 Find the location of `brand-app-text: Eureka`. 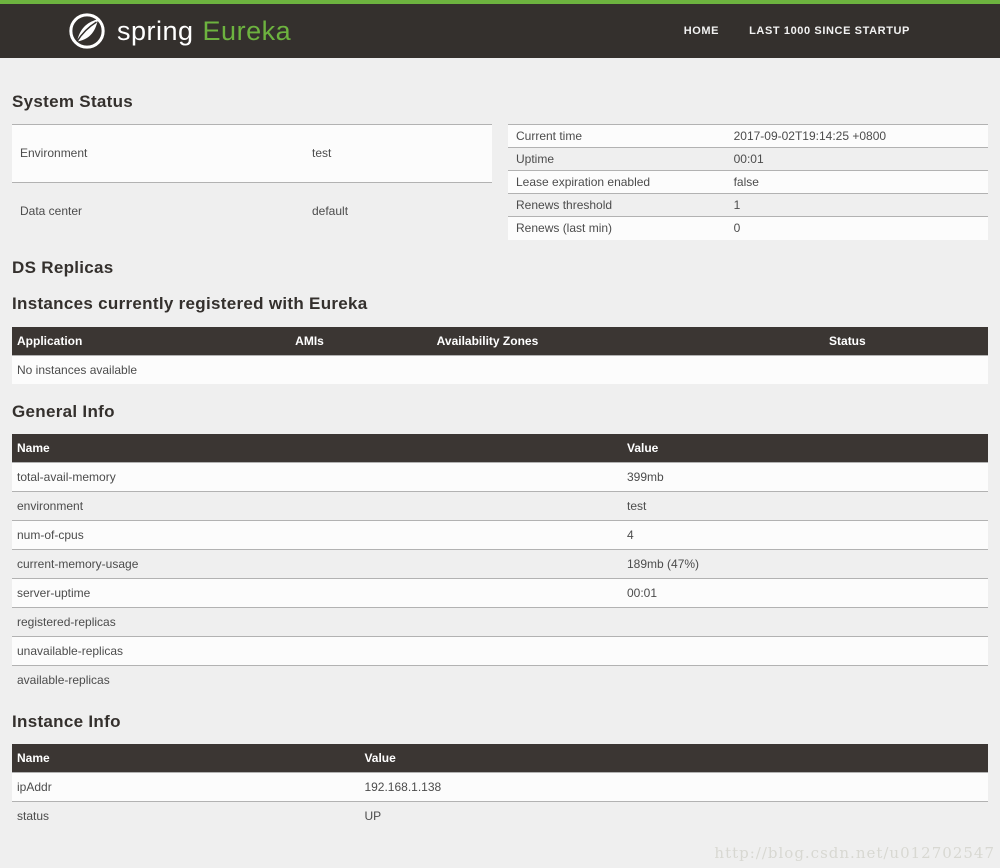

brand-app-text: Eureka is located at coordinates (247, 30).